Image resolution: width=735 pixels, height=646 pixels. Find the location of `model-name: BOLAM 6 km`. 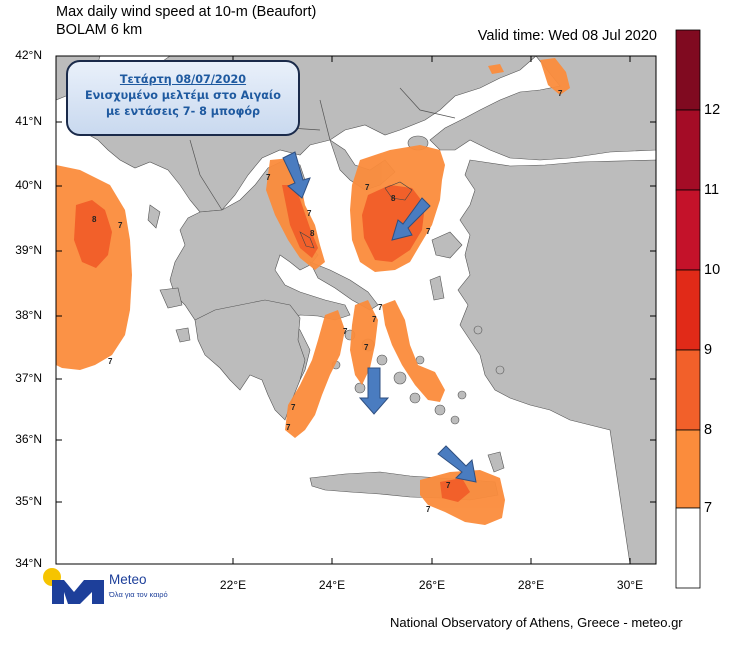

model-name: BOLAM 6 km is located at coordinates (99, 30).